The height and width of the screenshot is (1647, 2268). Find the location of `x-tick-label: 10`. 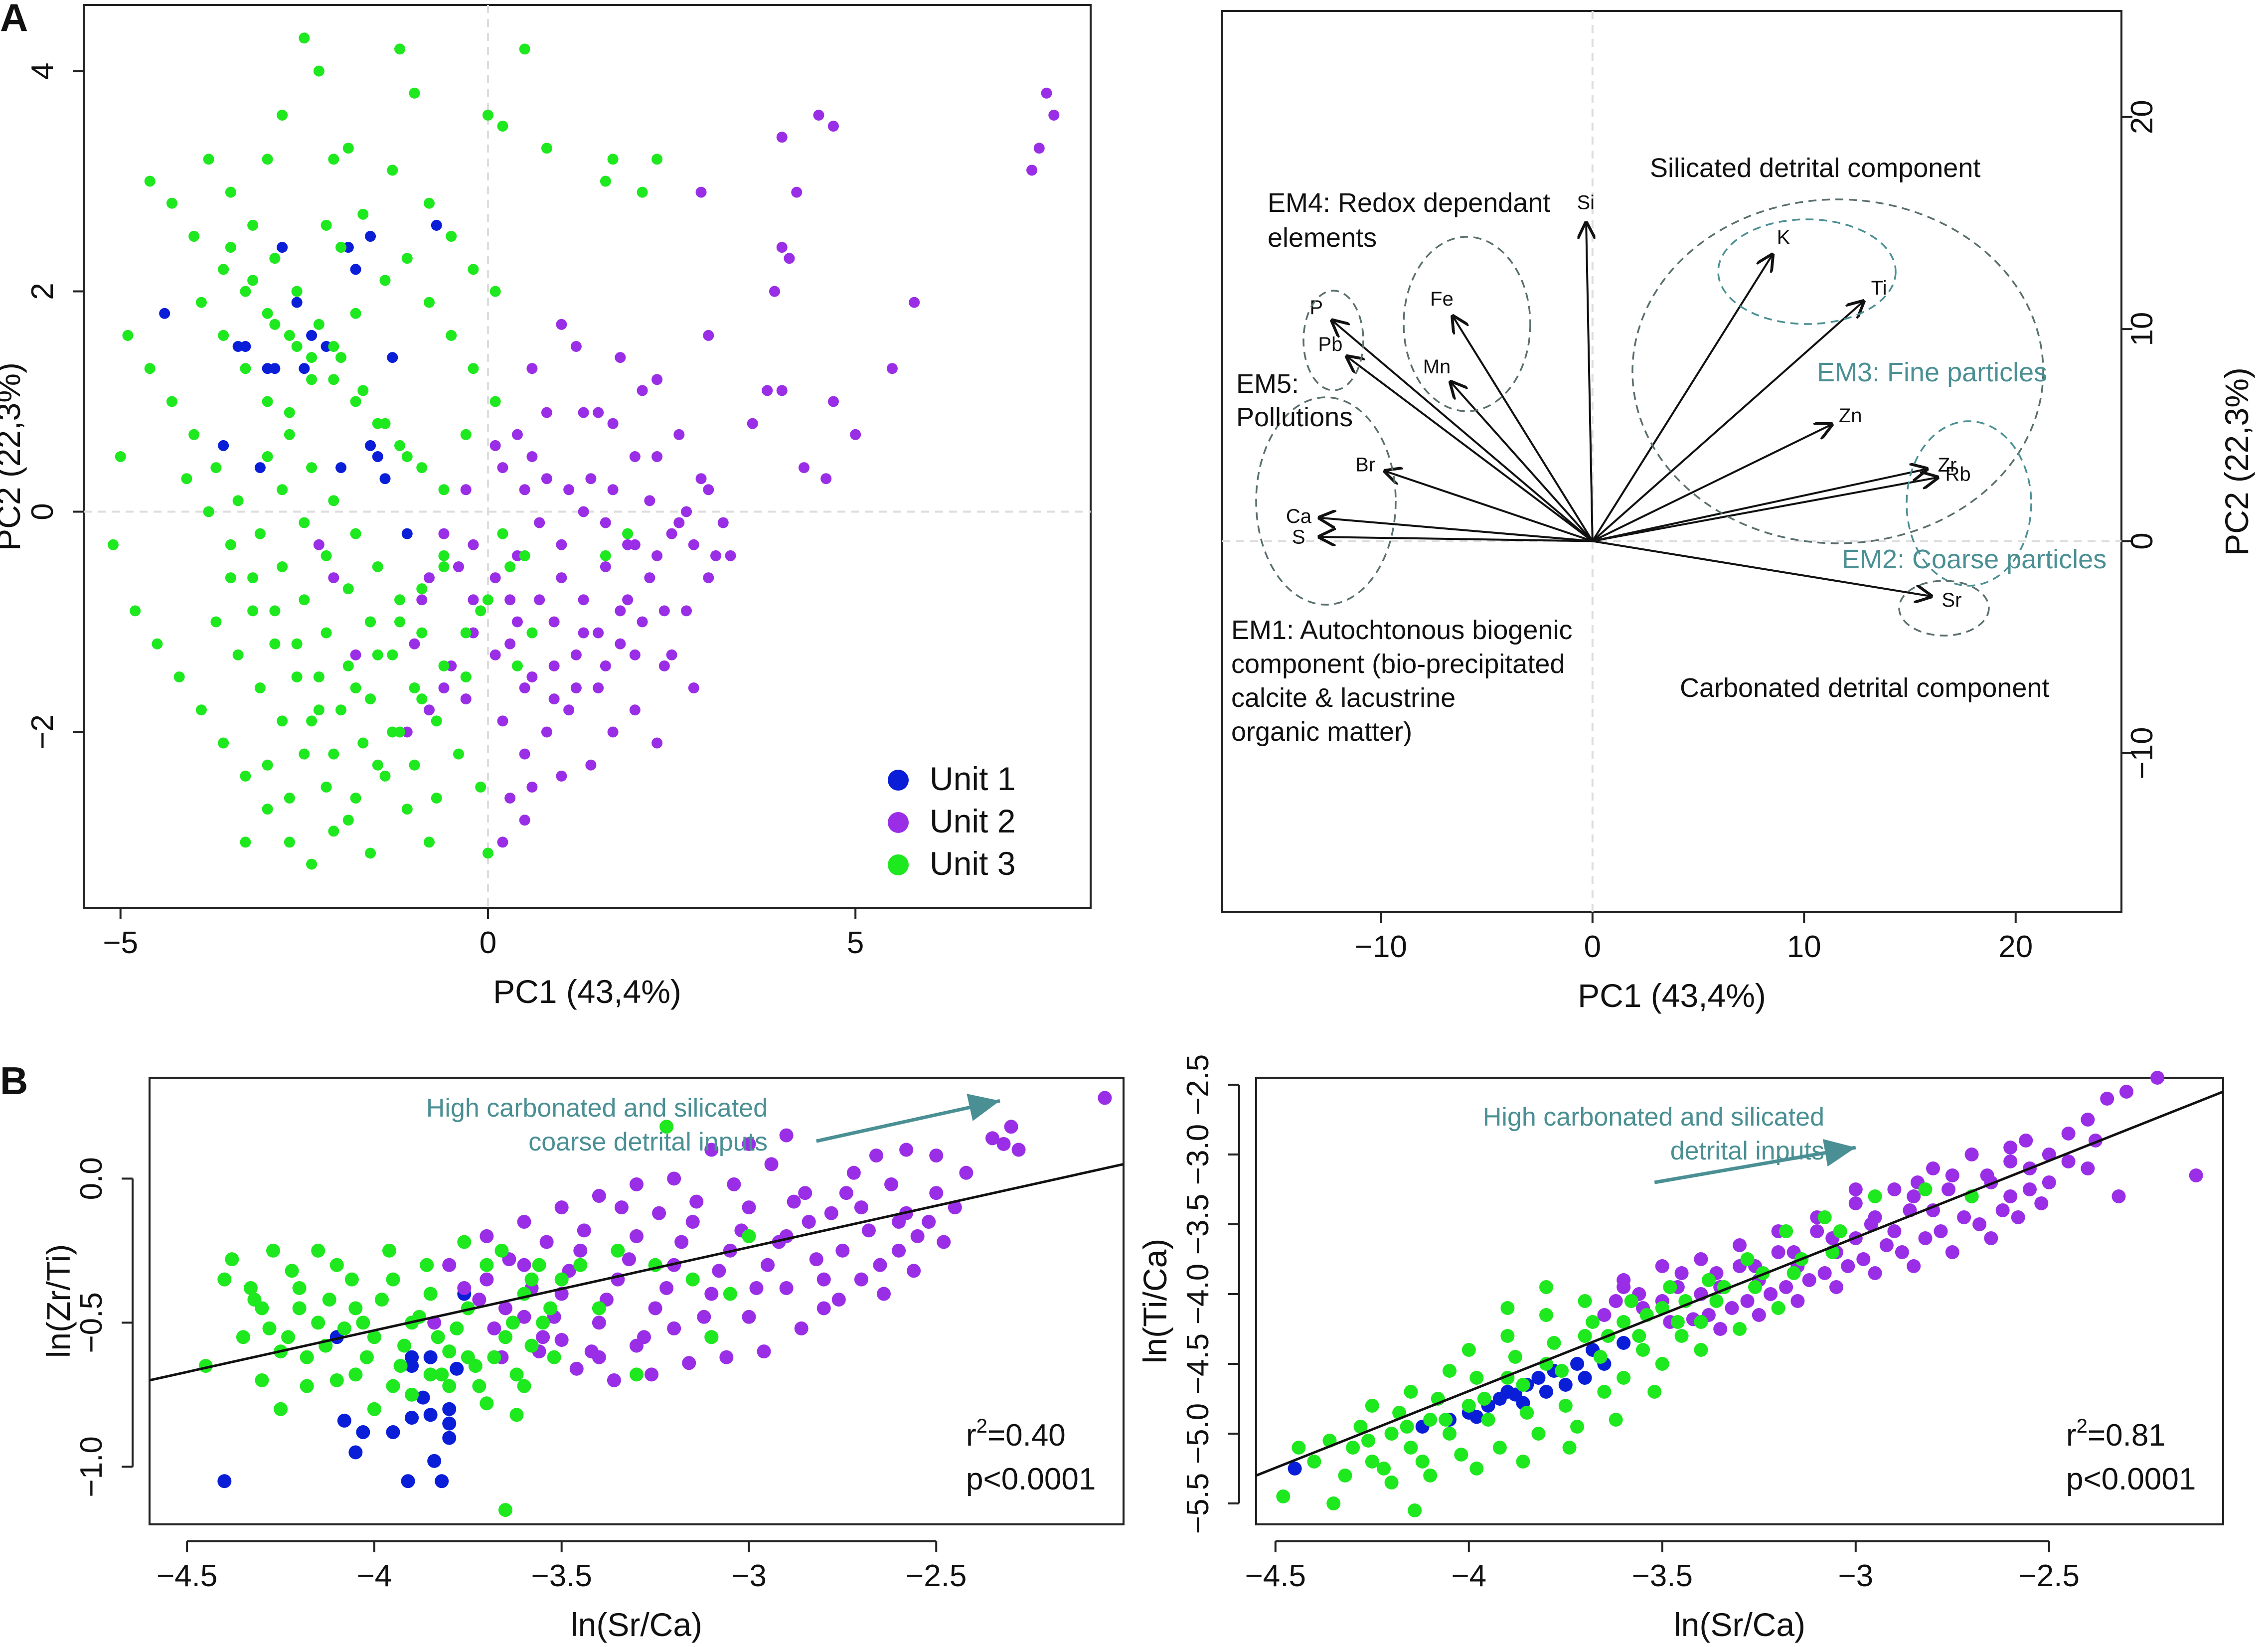

x-tick-label: 10 is located at coordinates (1804, 947).